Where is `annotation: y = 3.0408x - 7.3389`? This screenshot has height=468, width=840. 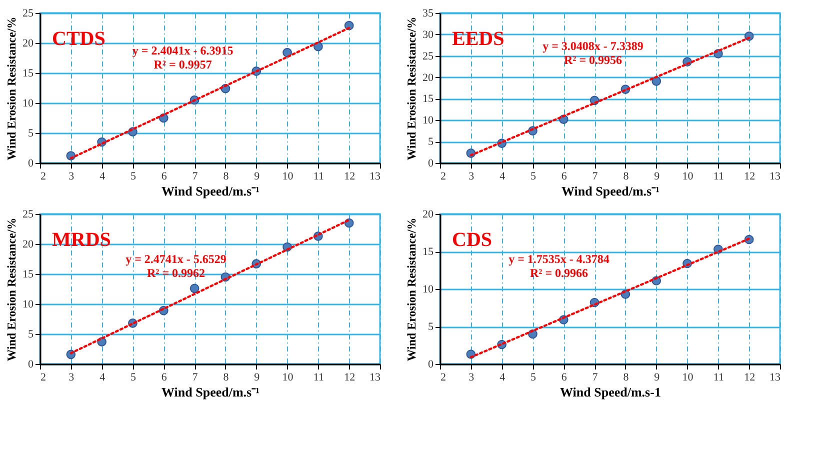 annotation: y = 3.0408x - 7.3389 is located at coordinates (593, 46).